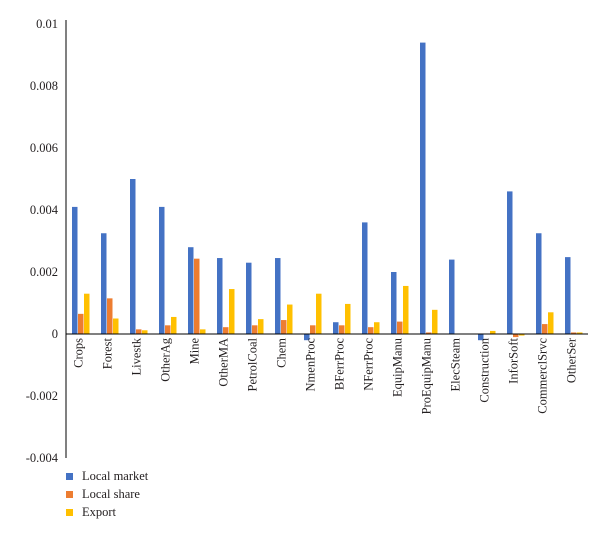 The height and width of the screenshot is (542, 600). Describe the element at coordinates (42, 458) in the screenshot. I see `y-tick-label: -0.004` at that location.